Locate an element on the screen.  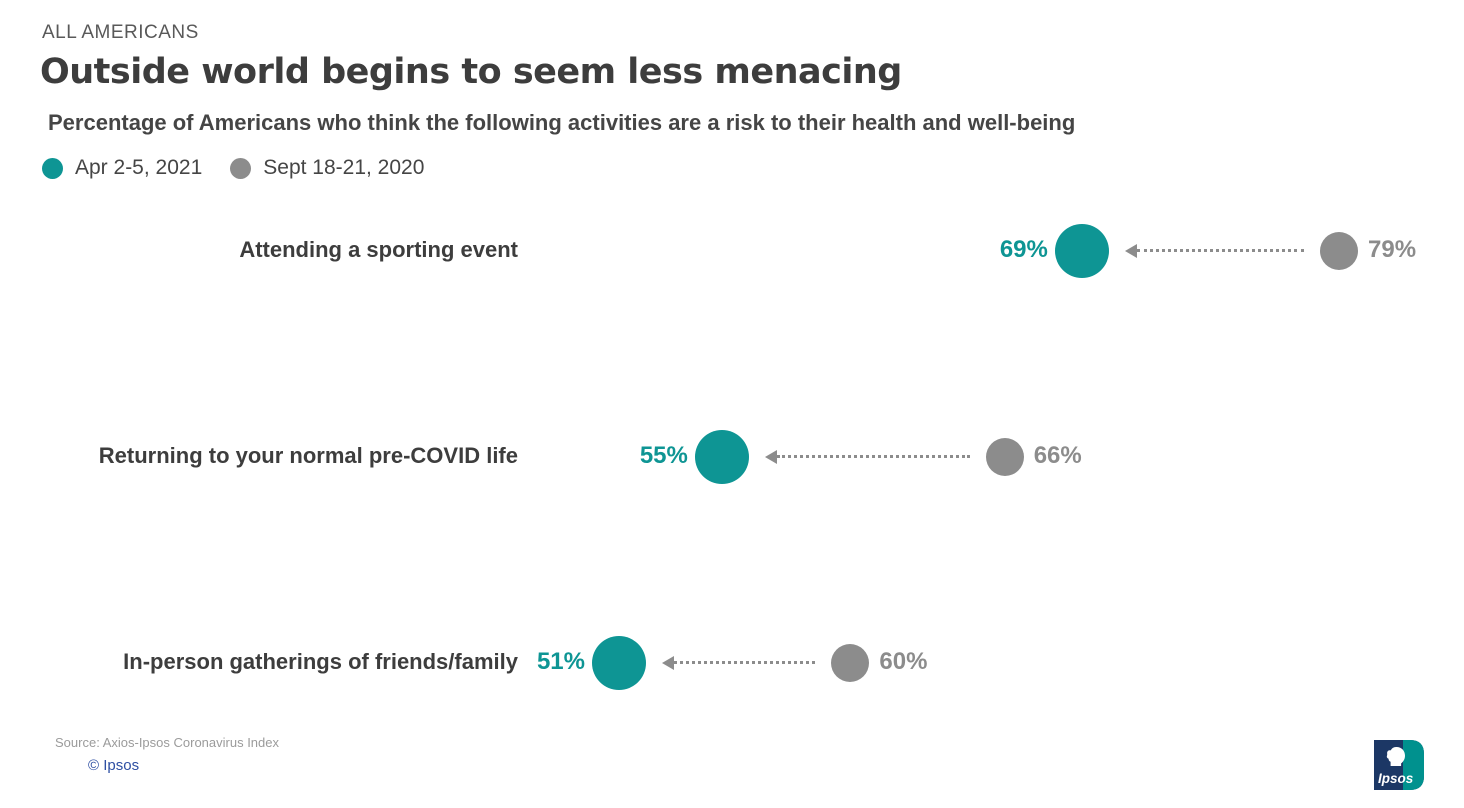
legend-item-apr-2021: Apr 2-5, 2021 is located at coordinates (122, 168).